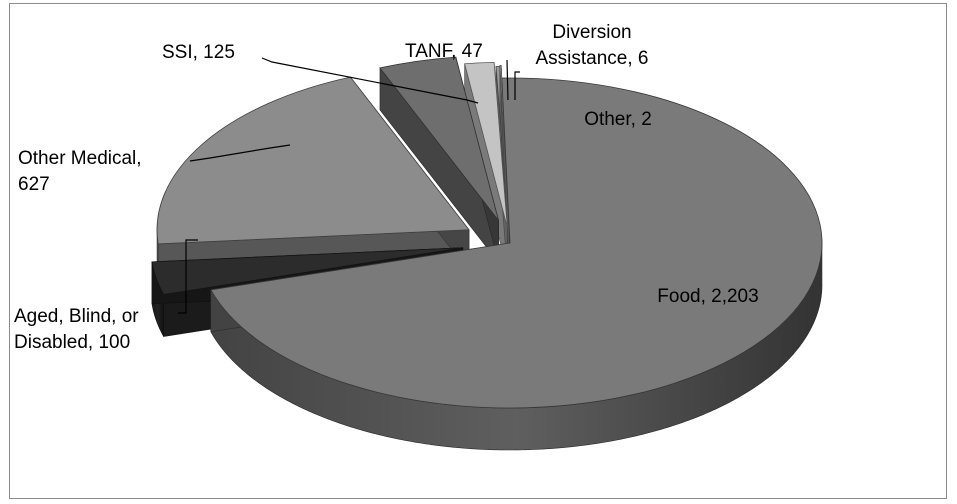  What do you see at coordinates (618, 119) in the screenshot?
I see `data-label-other: Other, 2` at bounding box center [618, 119].